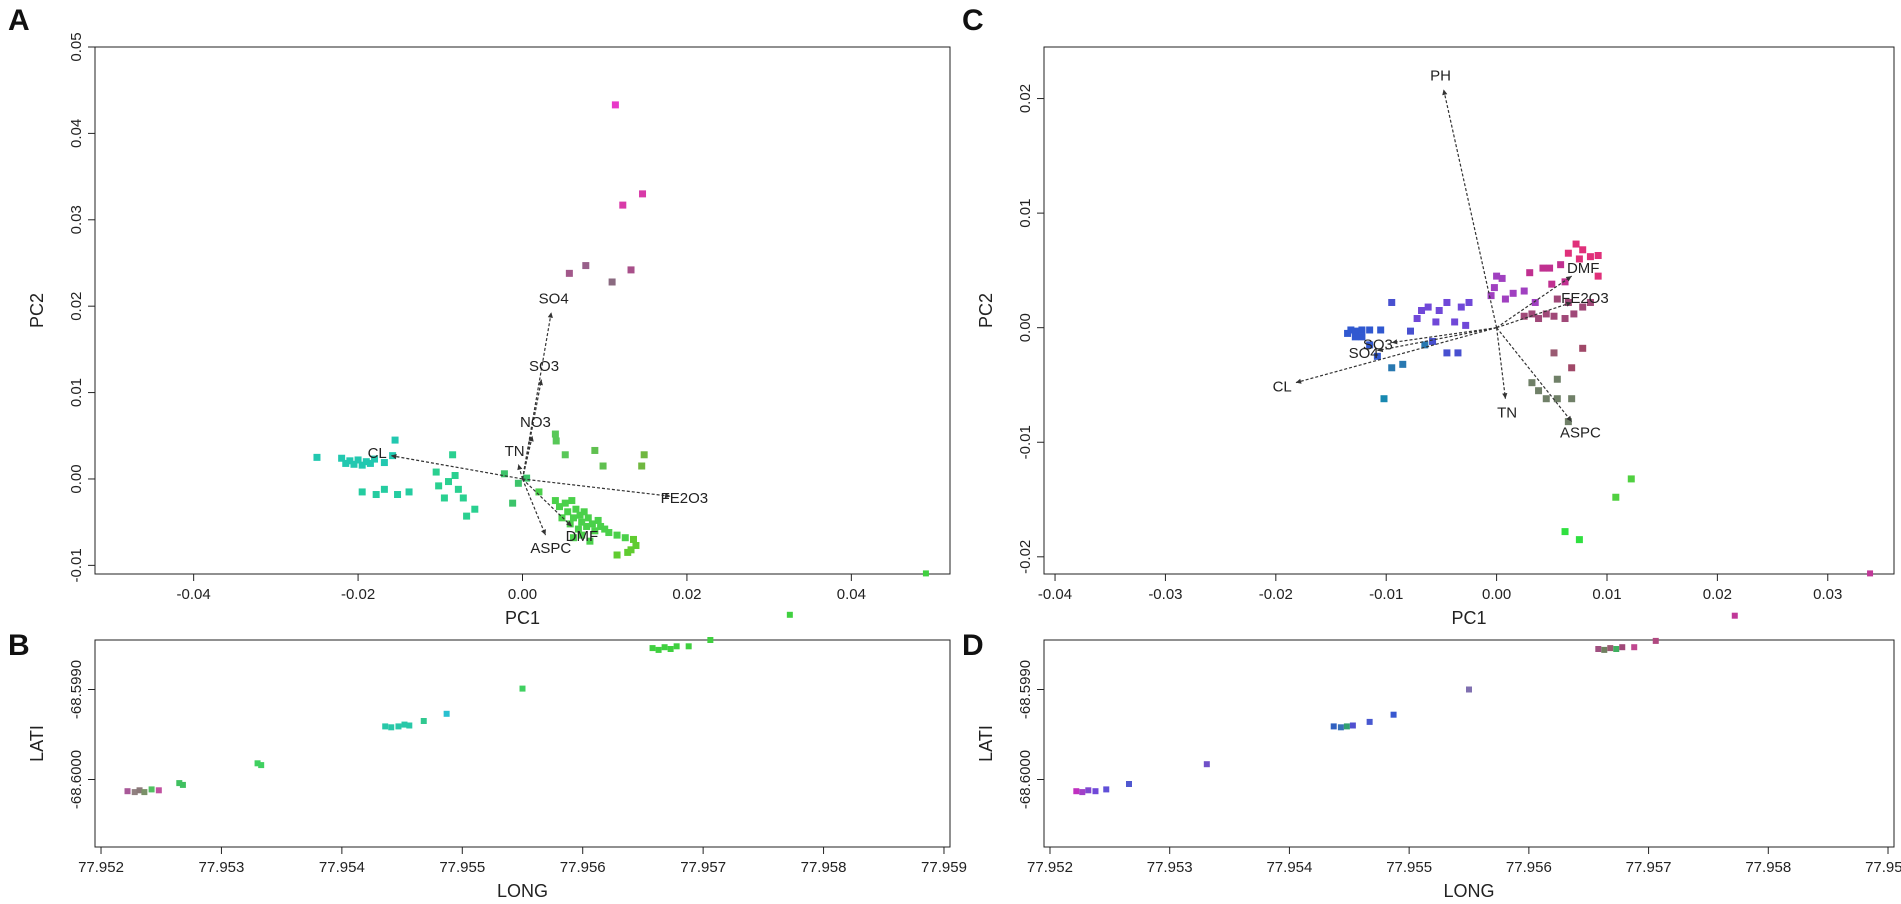  Describe the element at coordinates (19, 20) in the screenshot. I see `panel-letter-a: A` at that location.